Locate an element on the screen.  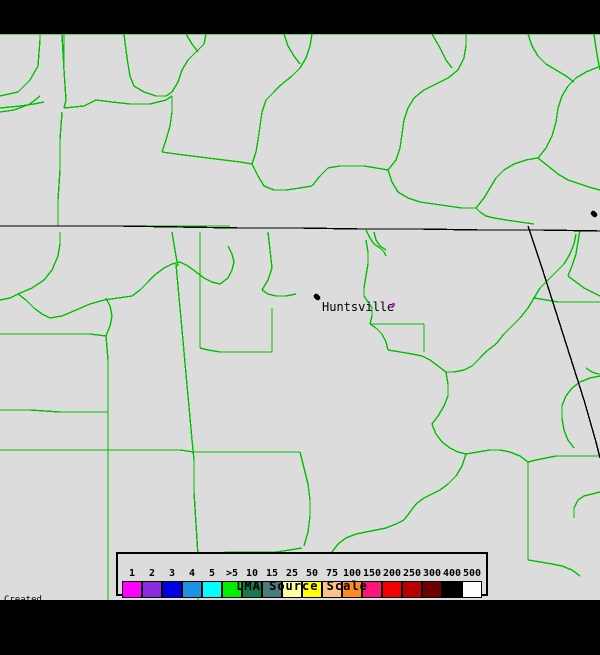
legend-entry-label: 200 is located at coordinates (392, 573).